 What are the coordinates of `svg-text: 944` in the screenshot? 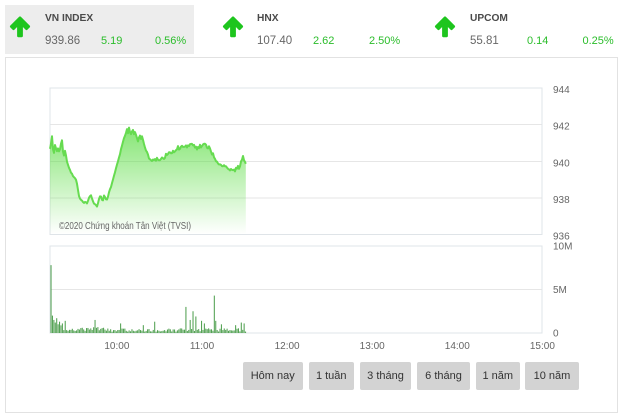 It's located at (561, 90).